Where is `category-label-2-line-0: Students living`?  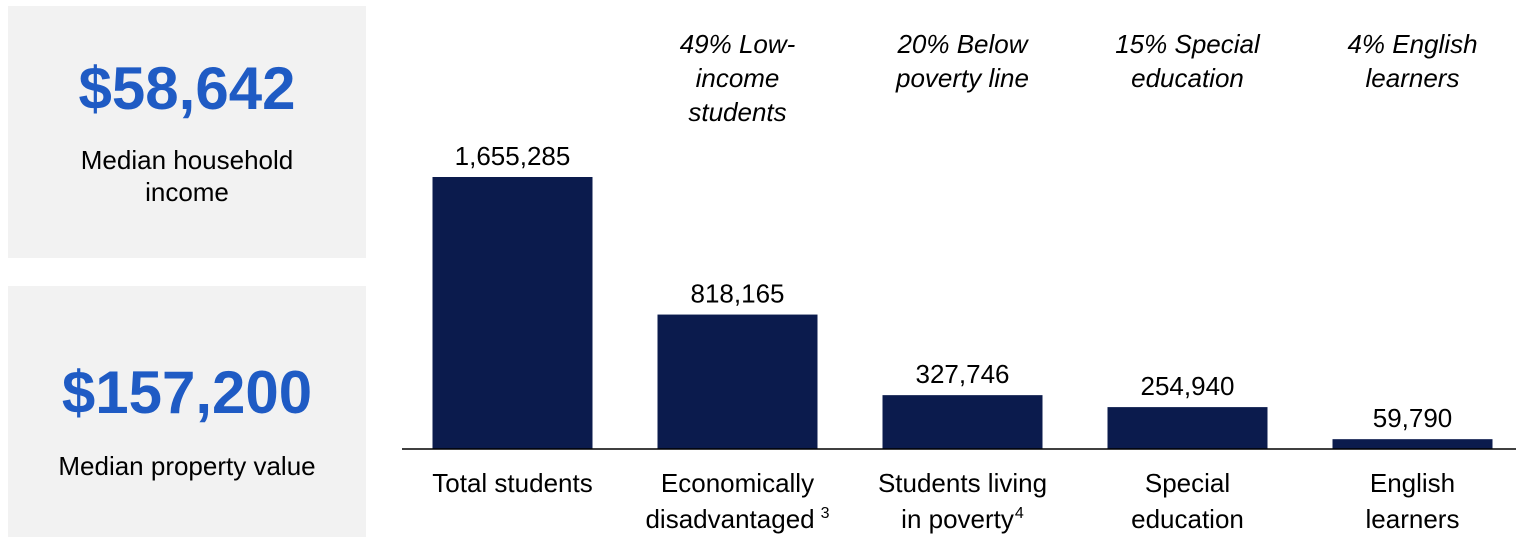
category-label-2-line-0: Students living is located at coordinates (962, 483).